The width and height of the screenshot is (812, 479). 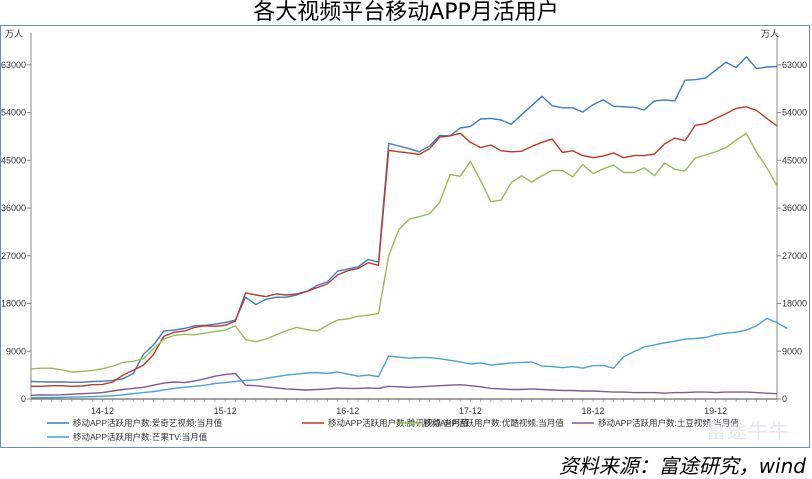 What do you see at coordinates (794, 208) in the screenshot?
I see `y-tick-label-right: 36000` at bounding box center [794, 208].